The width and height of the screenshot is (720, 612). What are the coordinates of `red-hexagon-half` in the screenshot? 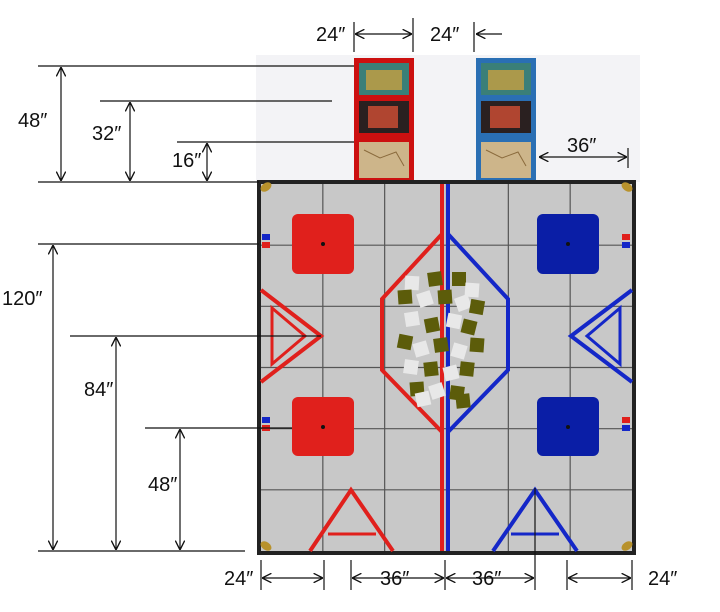 It's located at (412, 333).